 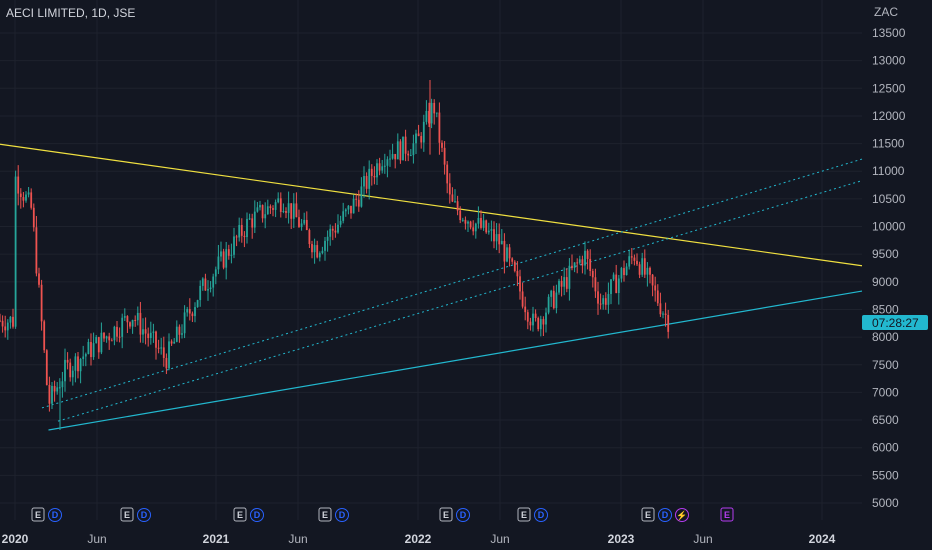 I want to click on event-marker-group: E D ⚡, so click(x=665, y=514).